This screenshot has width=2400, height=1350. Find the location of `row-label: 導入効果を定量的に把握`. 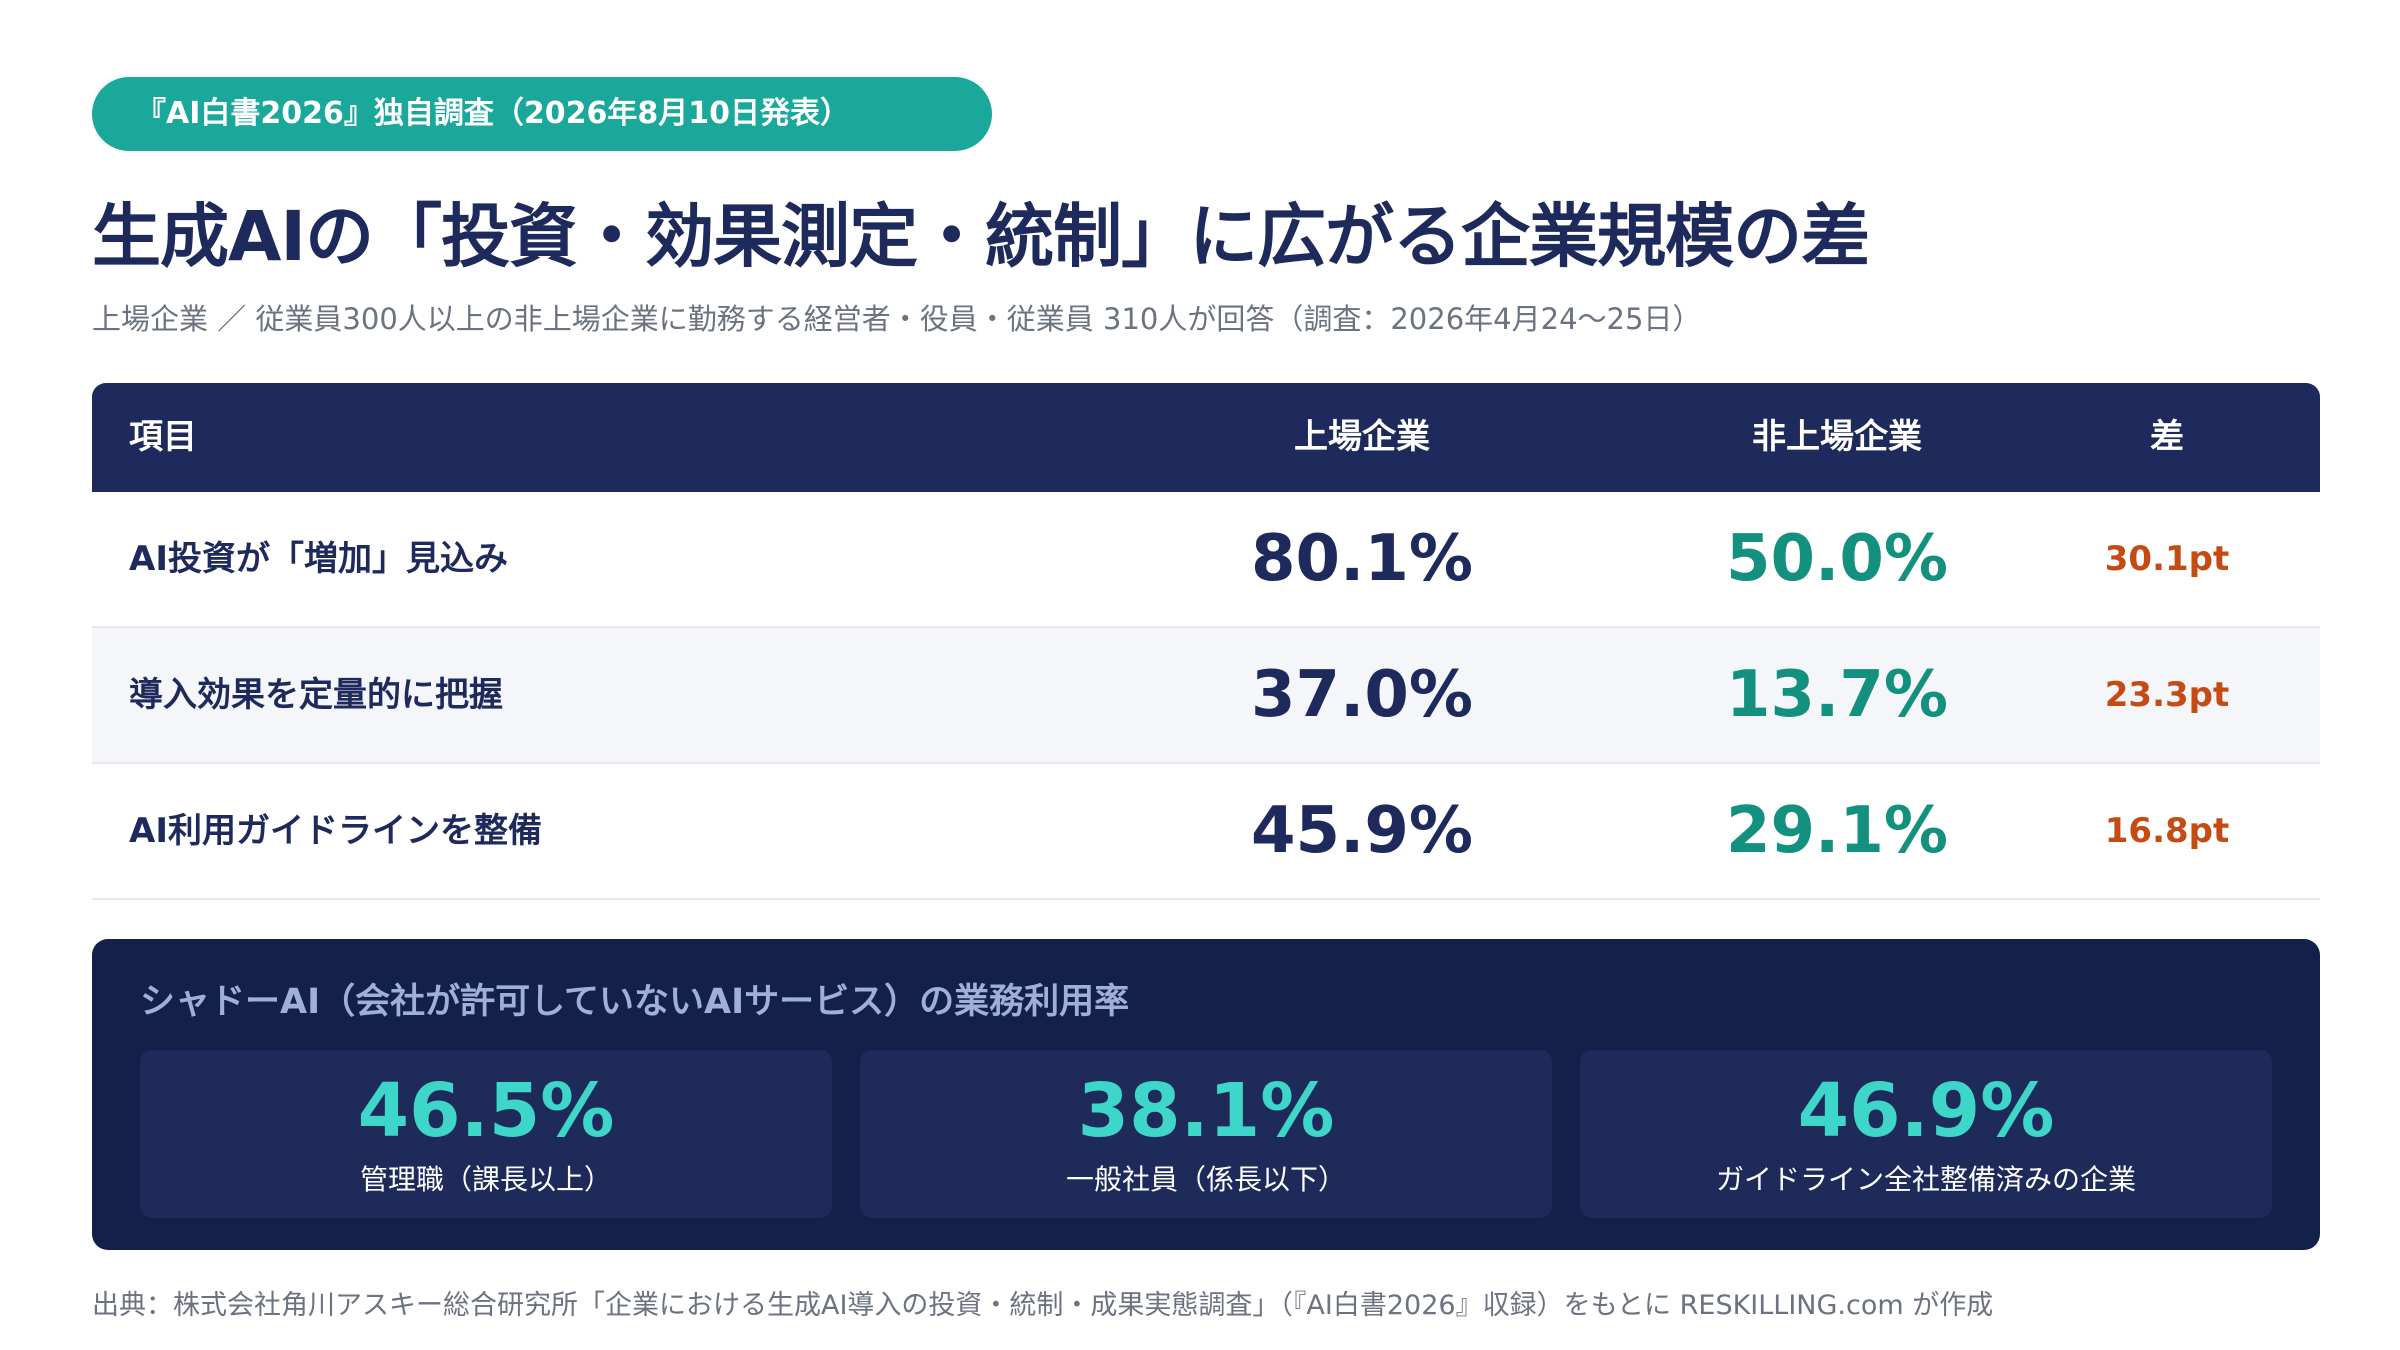

row-label: 導入効果を定量的に把握 is located at coordinates (316, 695).